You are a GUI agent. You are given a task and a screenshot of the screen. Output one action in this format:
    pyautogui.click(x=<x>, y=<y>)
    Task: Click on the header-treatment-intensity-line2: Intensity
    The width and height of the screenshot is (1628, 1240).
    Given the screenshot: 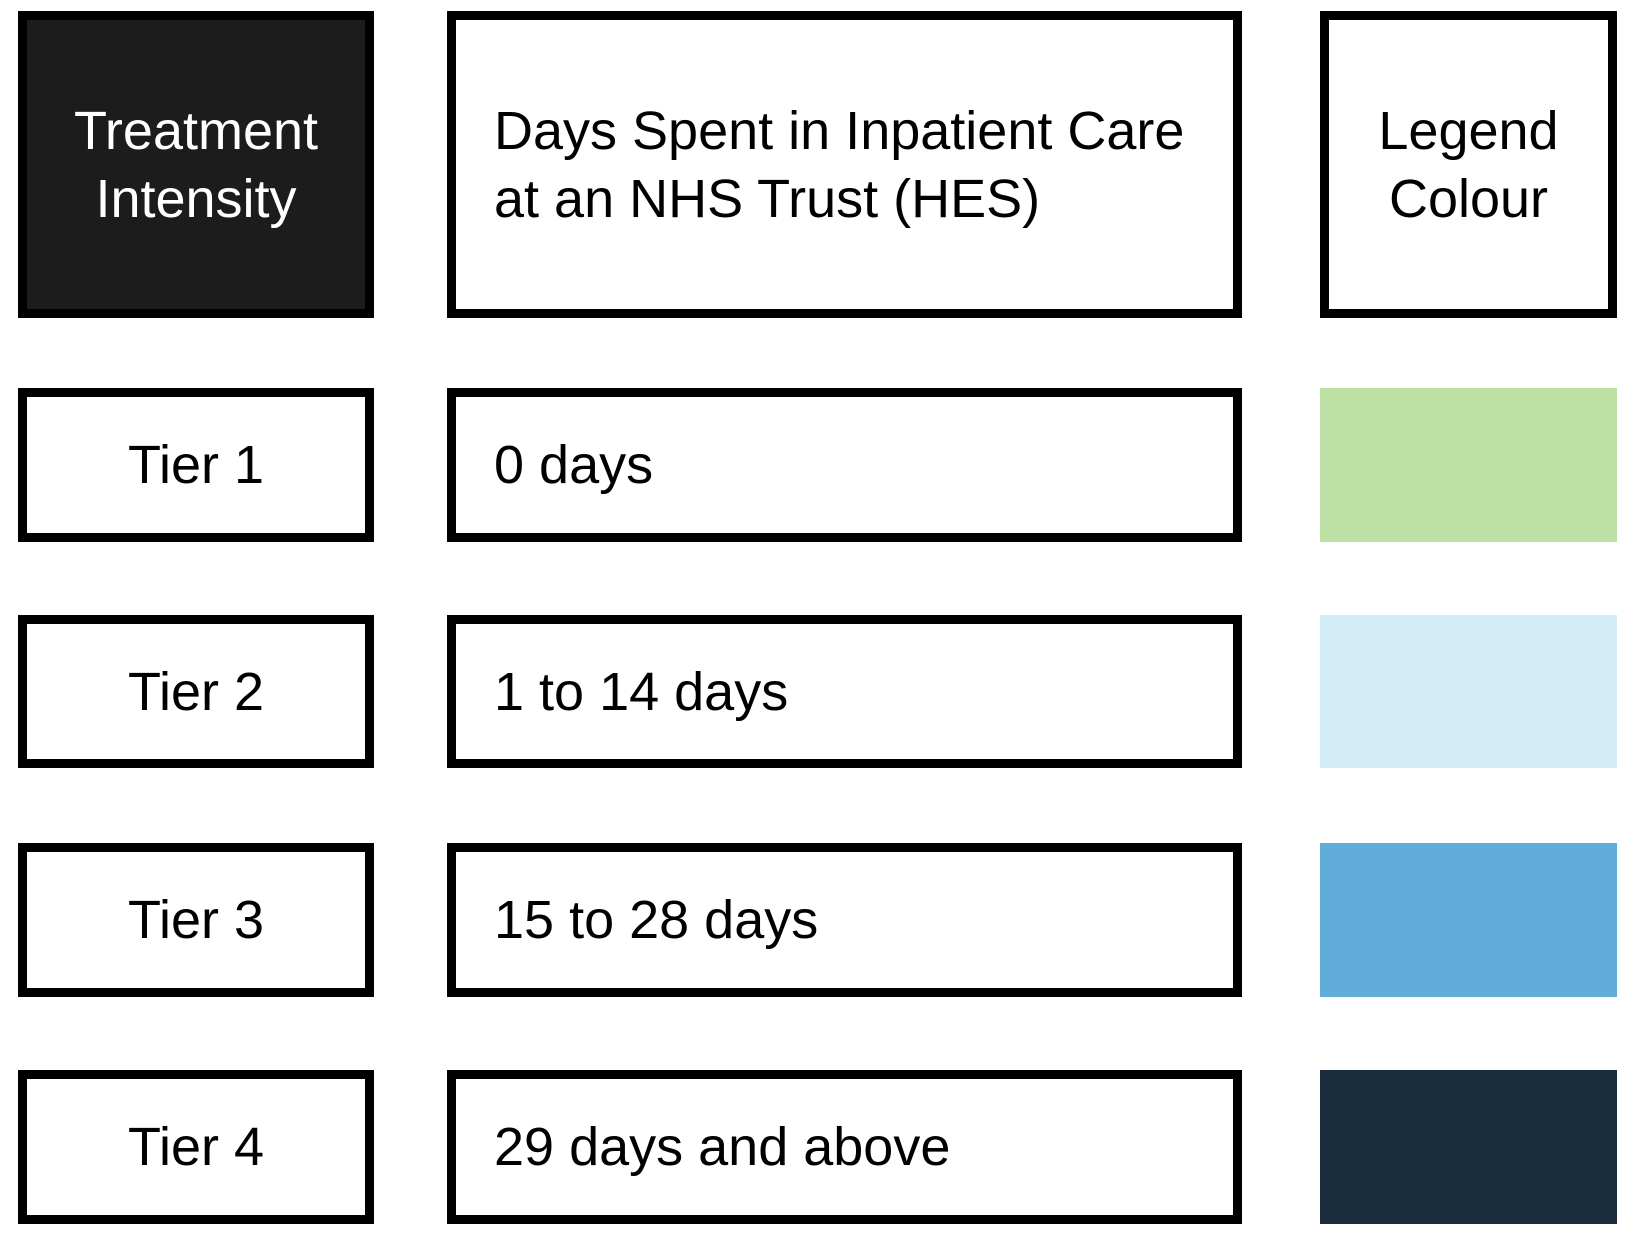 What is the action you would take?
    pyautogui.click(x=196, y=198)
    